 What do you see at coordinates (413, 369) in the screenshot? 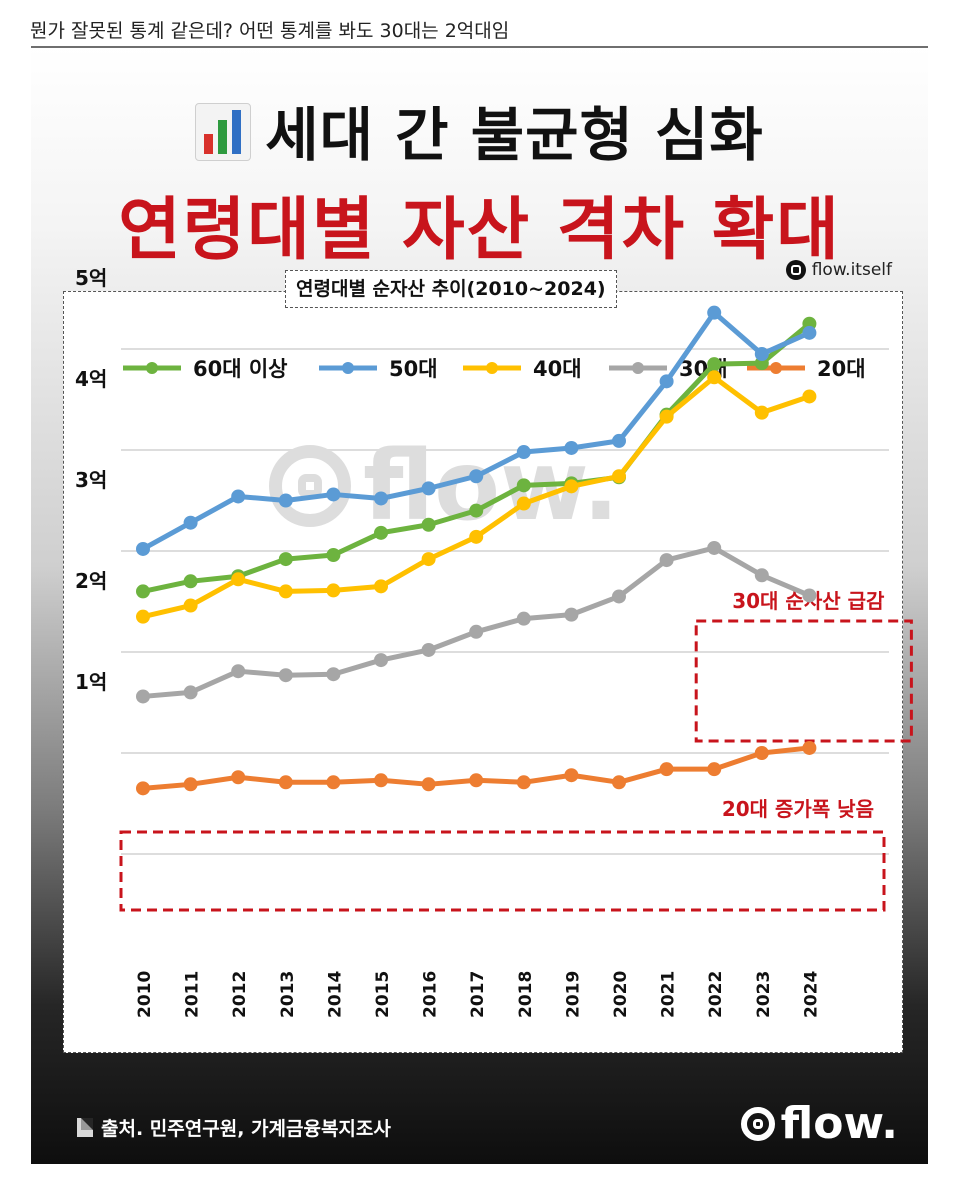
I see `legend-label: 50대` at bounding box center [413, 369].